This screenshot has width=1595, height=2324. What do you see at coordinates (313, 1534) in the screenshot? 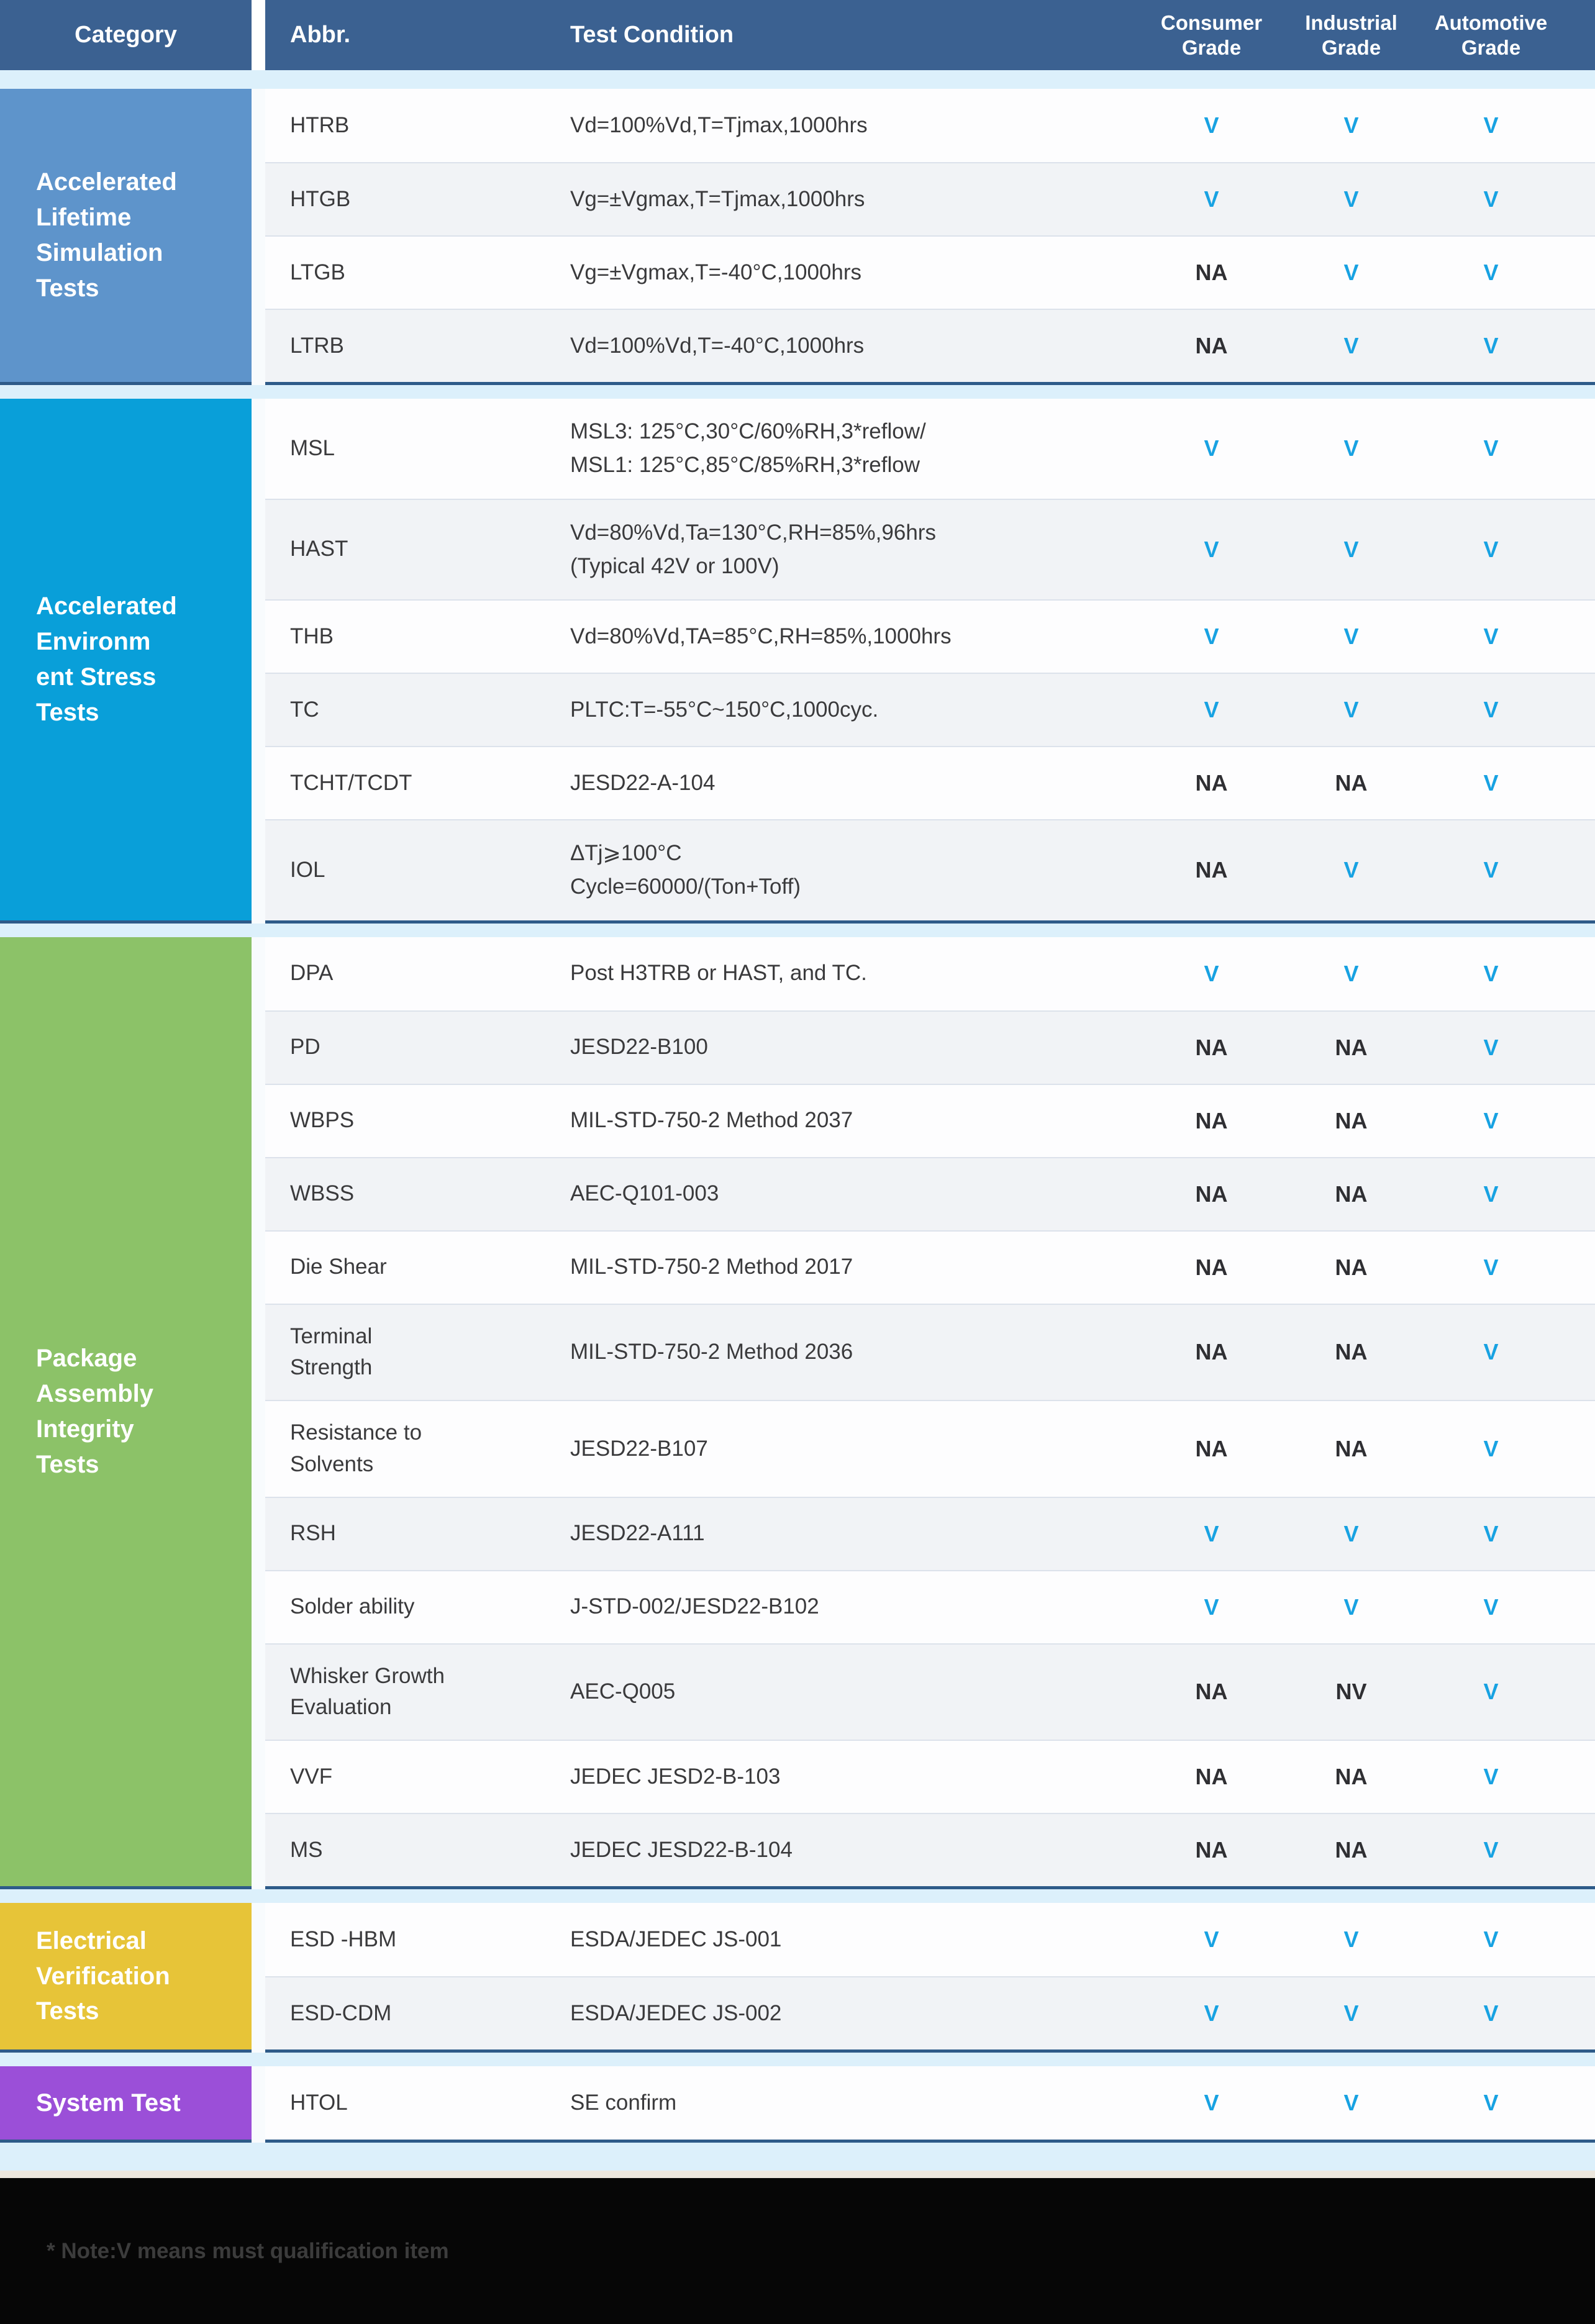
I see `abbr-cell: RSH` at bounding box center [313, 1534].